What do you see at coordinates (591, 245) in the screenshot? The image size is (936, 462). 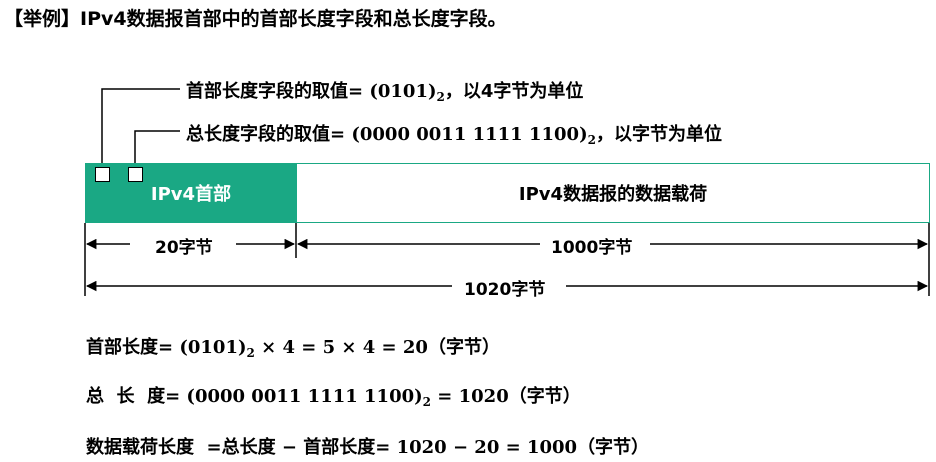 I see `payload-size-label: 1000字节` at bounding box center [591, 245].